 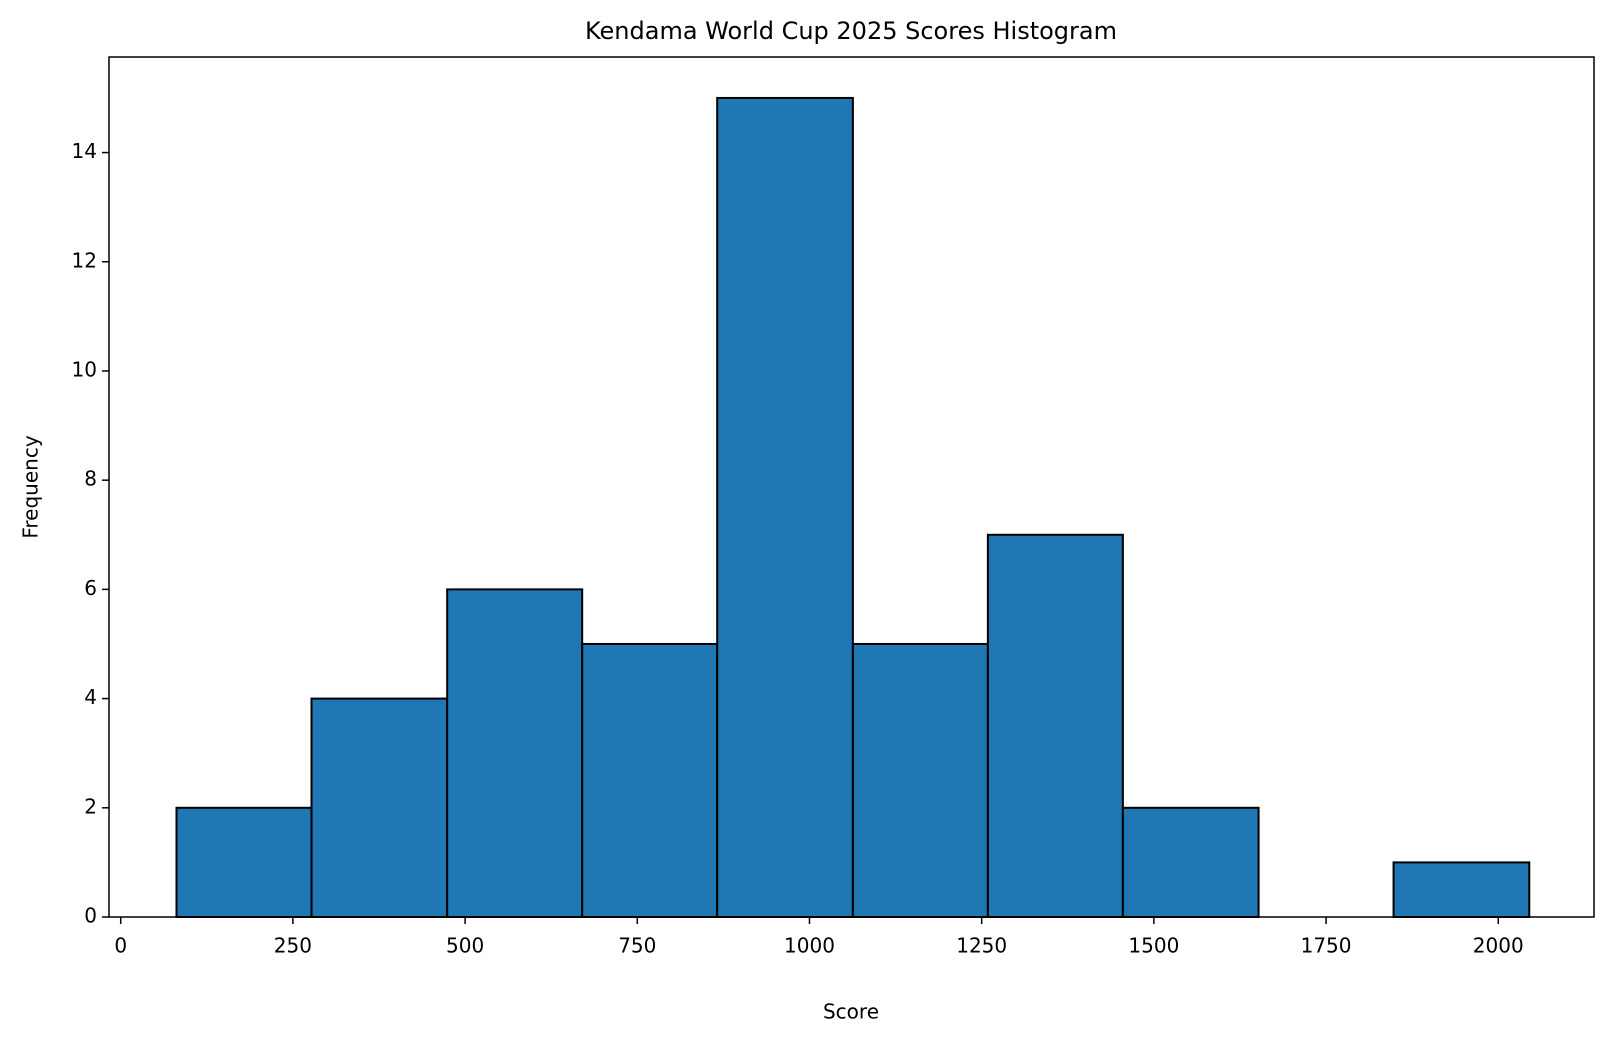 I want to click on x-axis-label: Score, so click(x=851, y=1012).